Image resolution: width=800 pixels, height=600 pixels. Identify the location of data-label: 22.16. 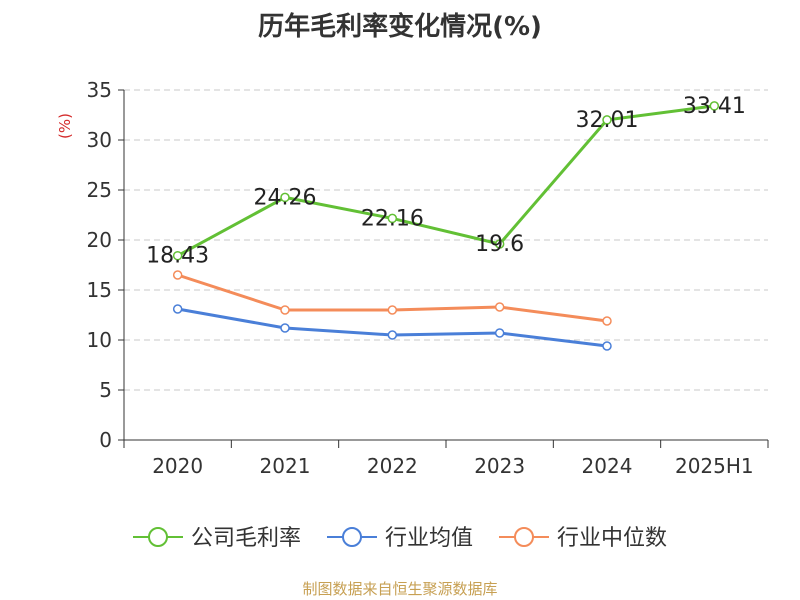
(392, 218).